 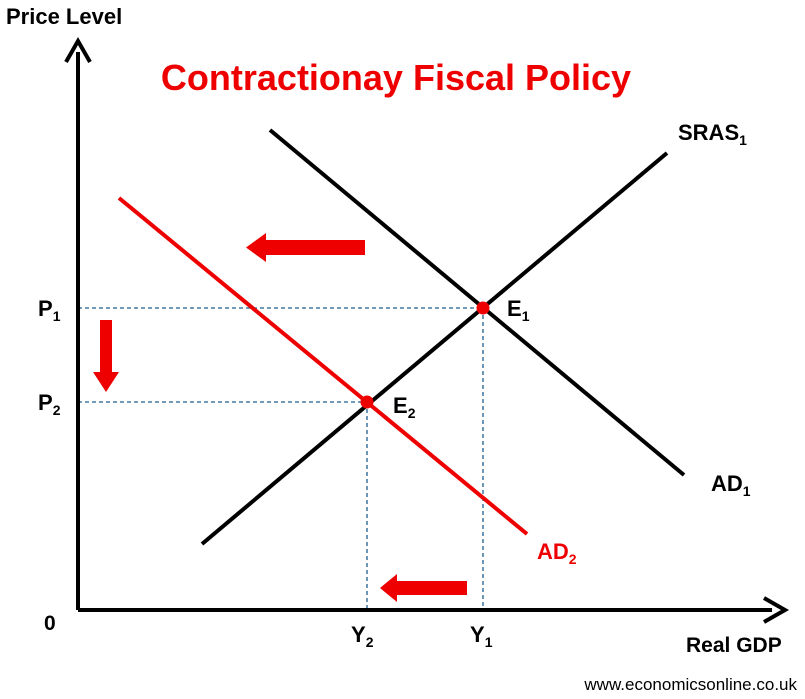 I want to click on origin-label: 0, so click(x=50, y=623).